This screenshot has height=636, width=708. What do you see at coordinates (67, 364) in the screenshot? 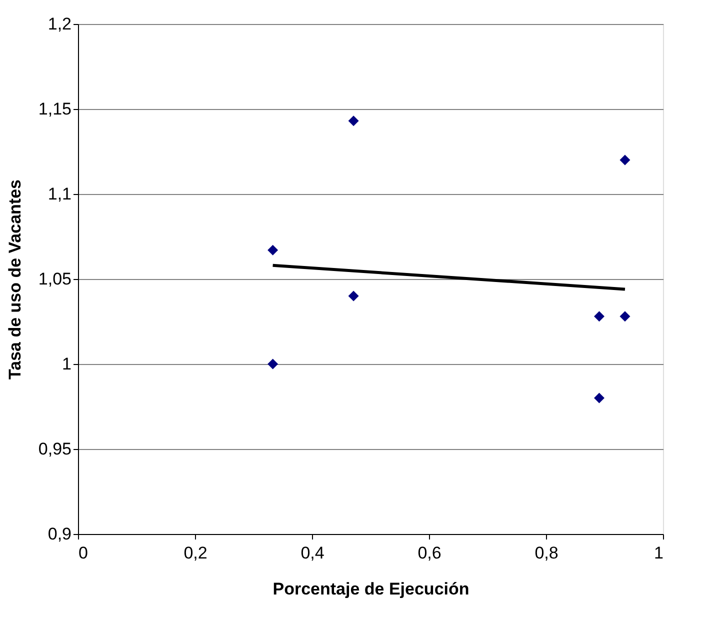
I see `y-tick-label: 1` at bounding box center [67, 364].